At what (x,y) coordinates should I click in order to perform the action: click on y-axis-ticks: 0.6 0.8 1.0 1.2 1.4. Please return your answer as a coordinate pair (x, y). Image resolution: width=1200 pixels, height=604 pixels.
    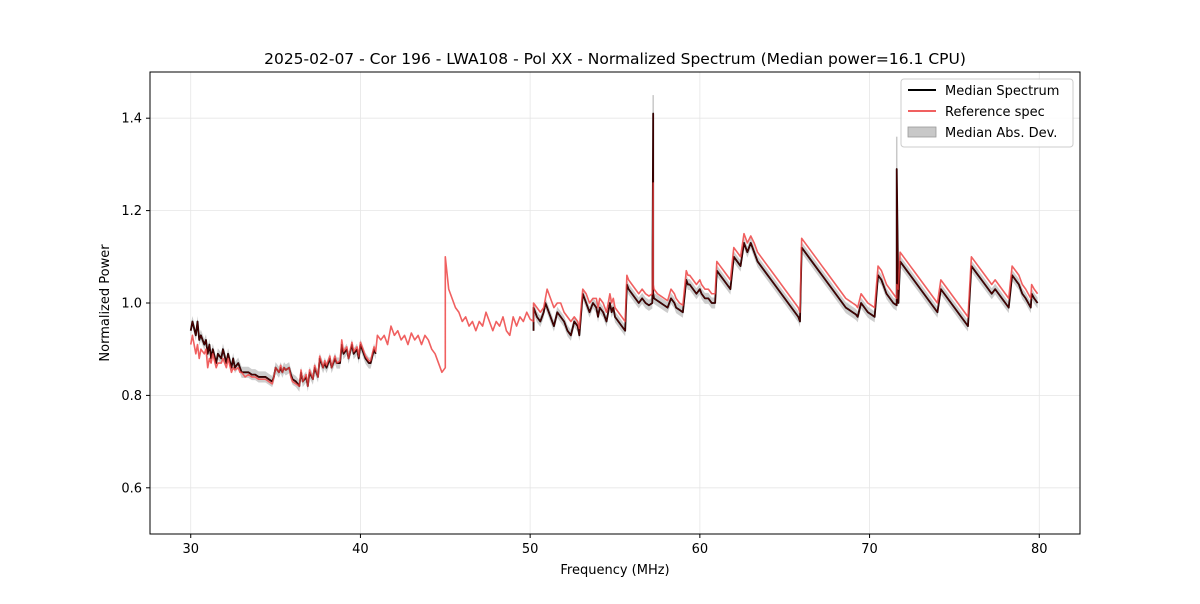
    Looking at the image, I should click on (135, 304).